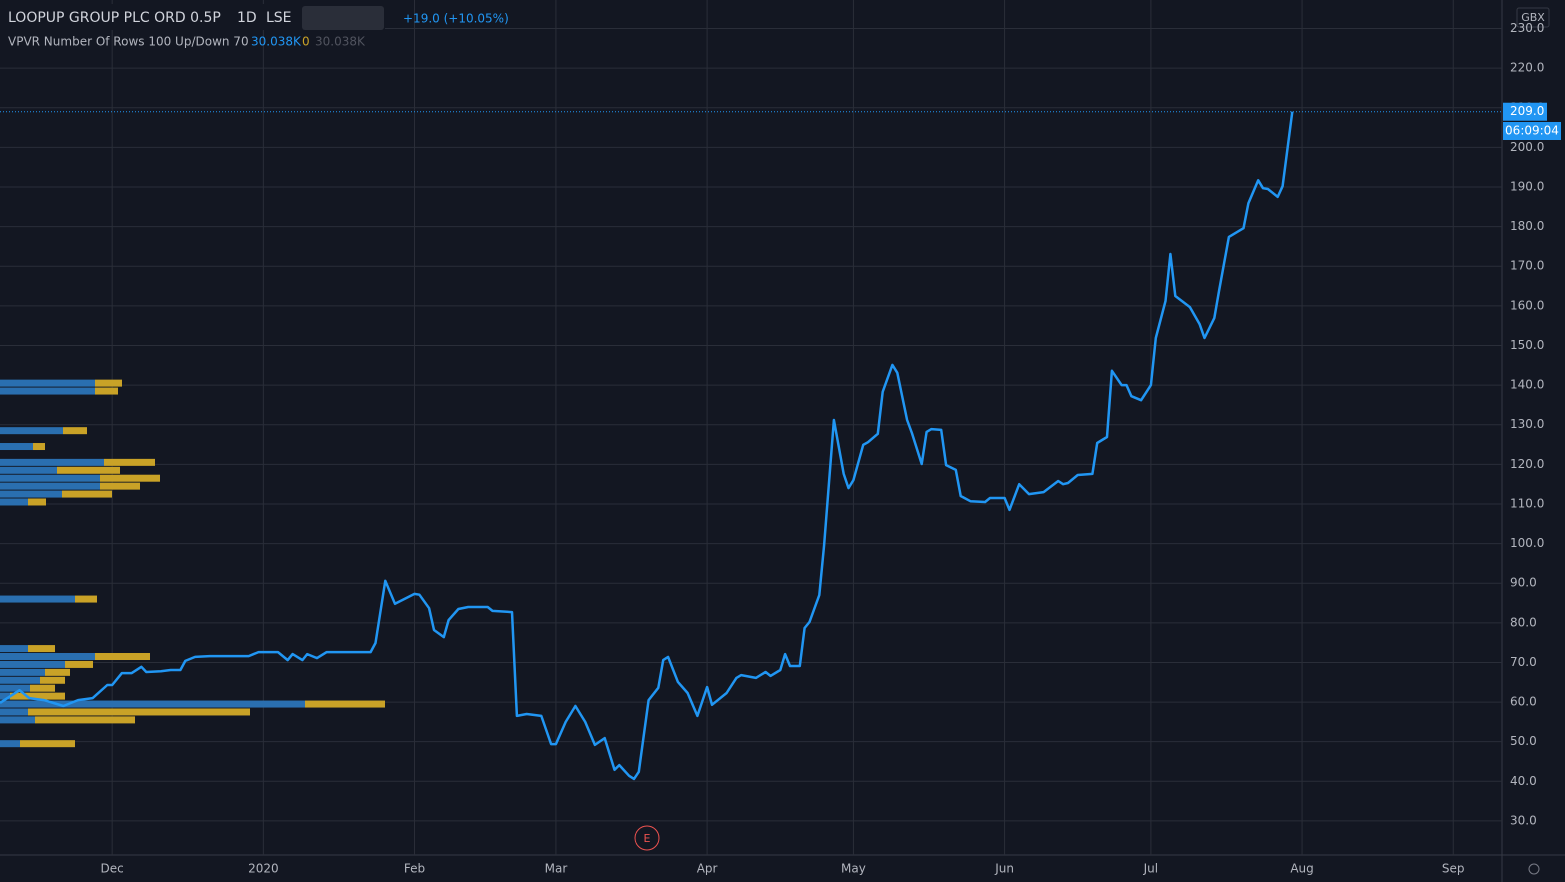  I want to click on legend-buttons, so click(343, 18).